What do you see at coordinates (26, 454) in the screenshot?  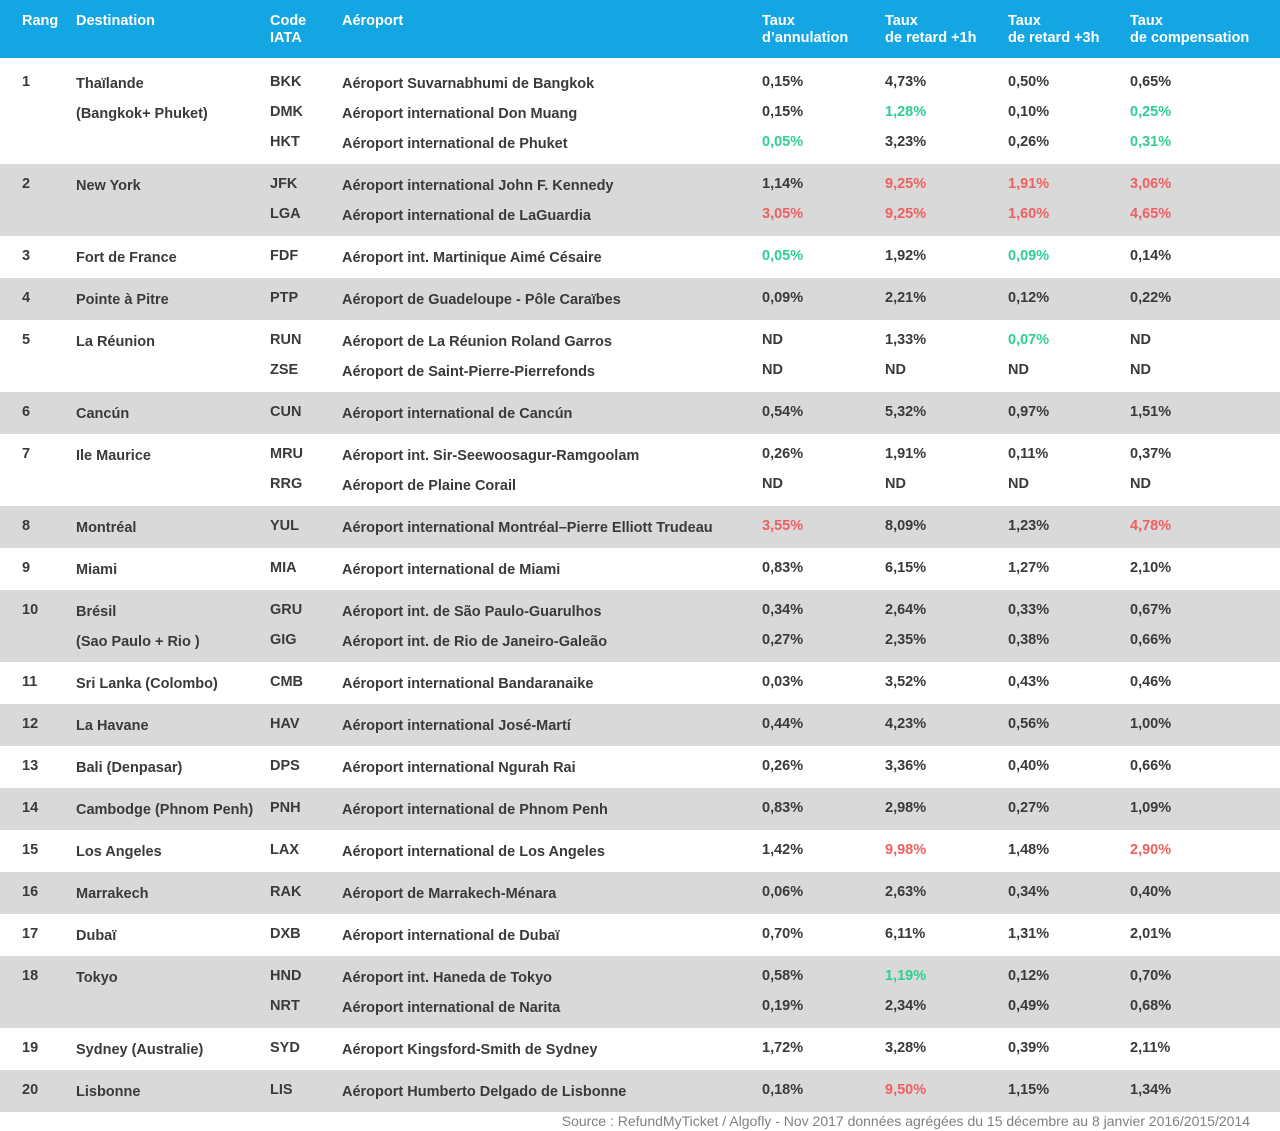 I see `rank-cell: 7` at bounding box center [26, 454].